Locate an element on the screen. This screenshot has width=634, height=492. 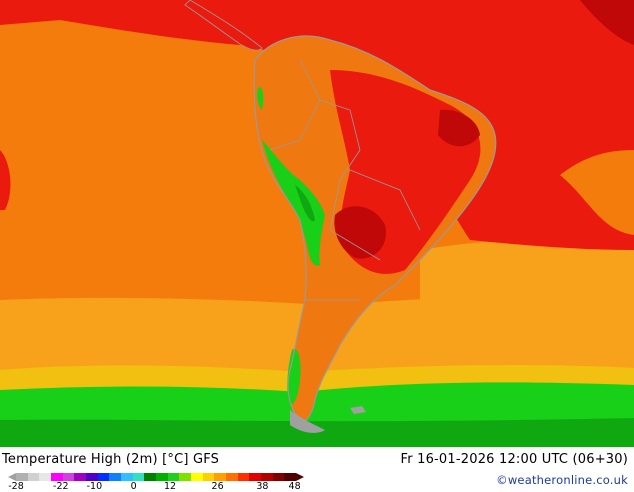
scale-tick-label: 12 is located at coordinates (170, 486).